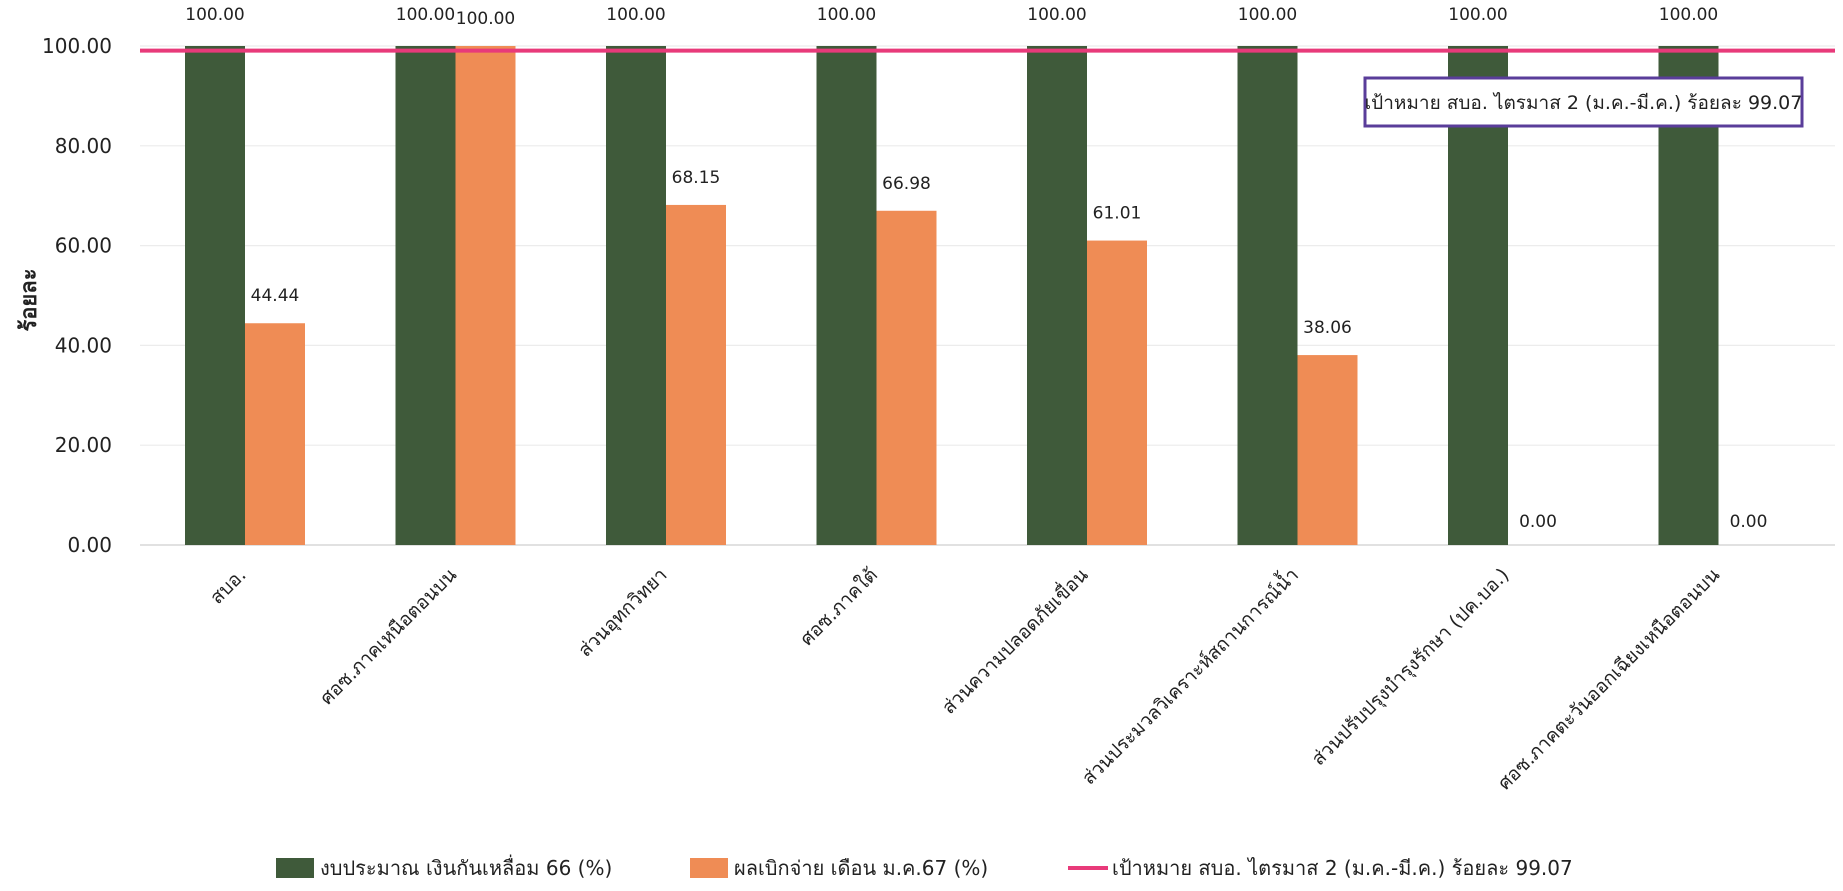 This screenshot has height=891, width=1843. I want to click on target-annotation-box, so click(1583, 102).